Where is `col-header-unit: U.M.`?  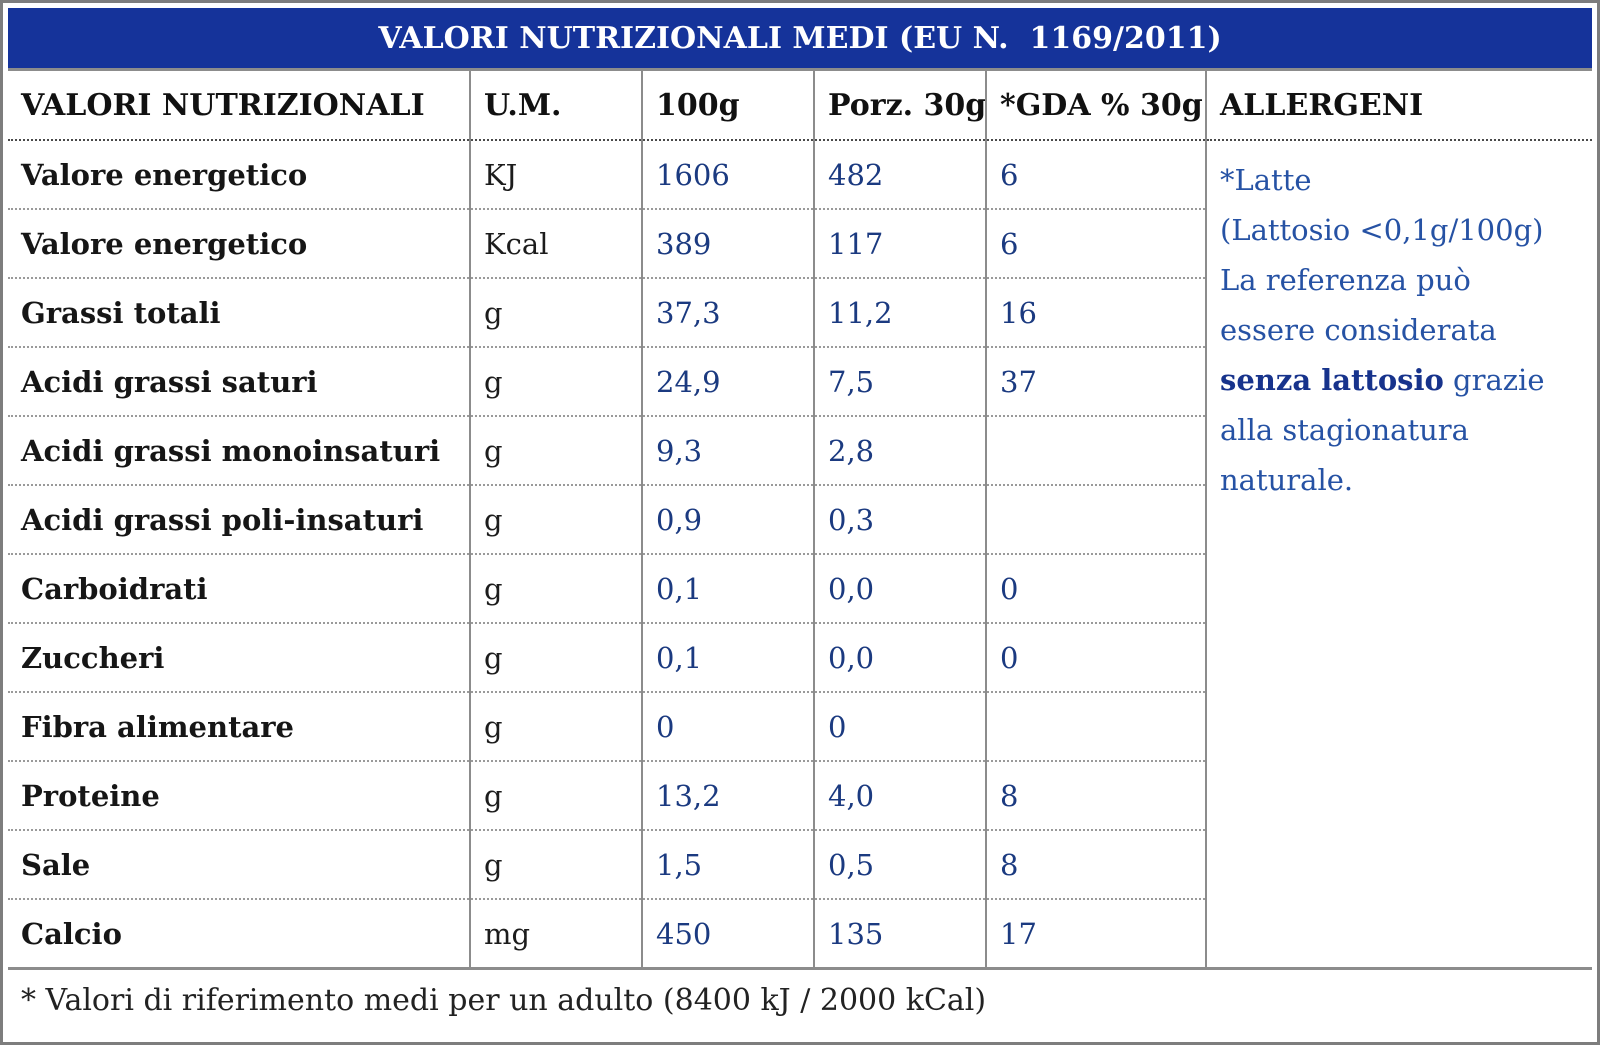 col-header-unit: U.M. is located at coordinates (555, 106).